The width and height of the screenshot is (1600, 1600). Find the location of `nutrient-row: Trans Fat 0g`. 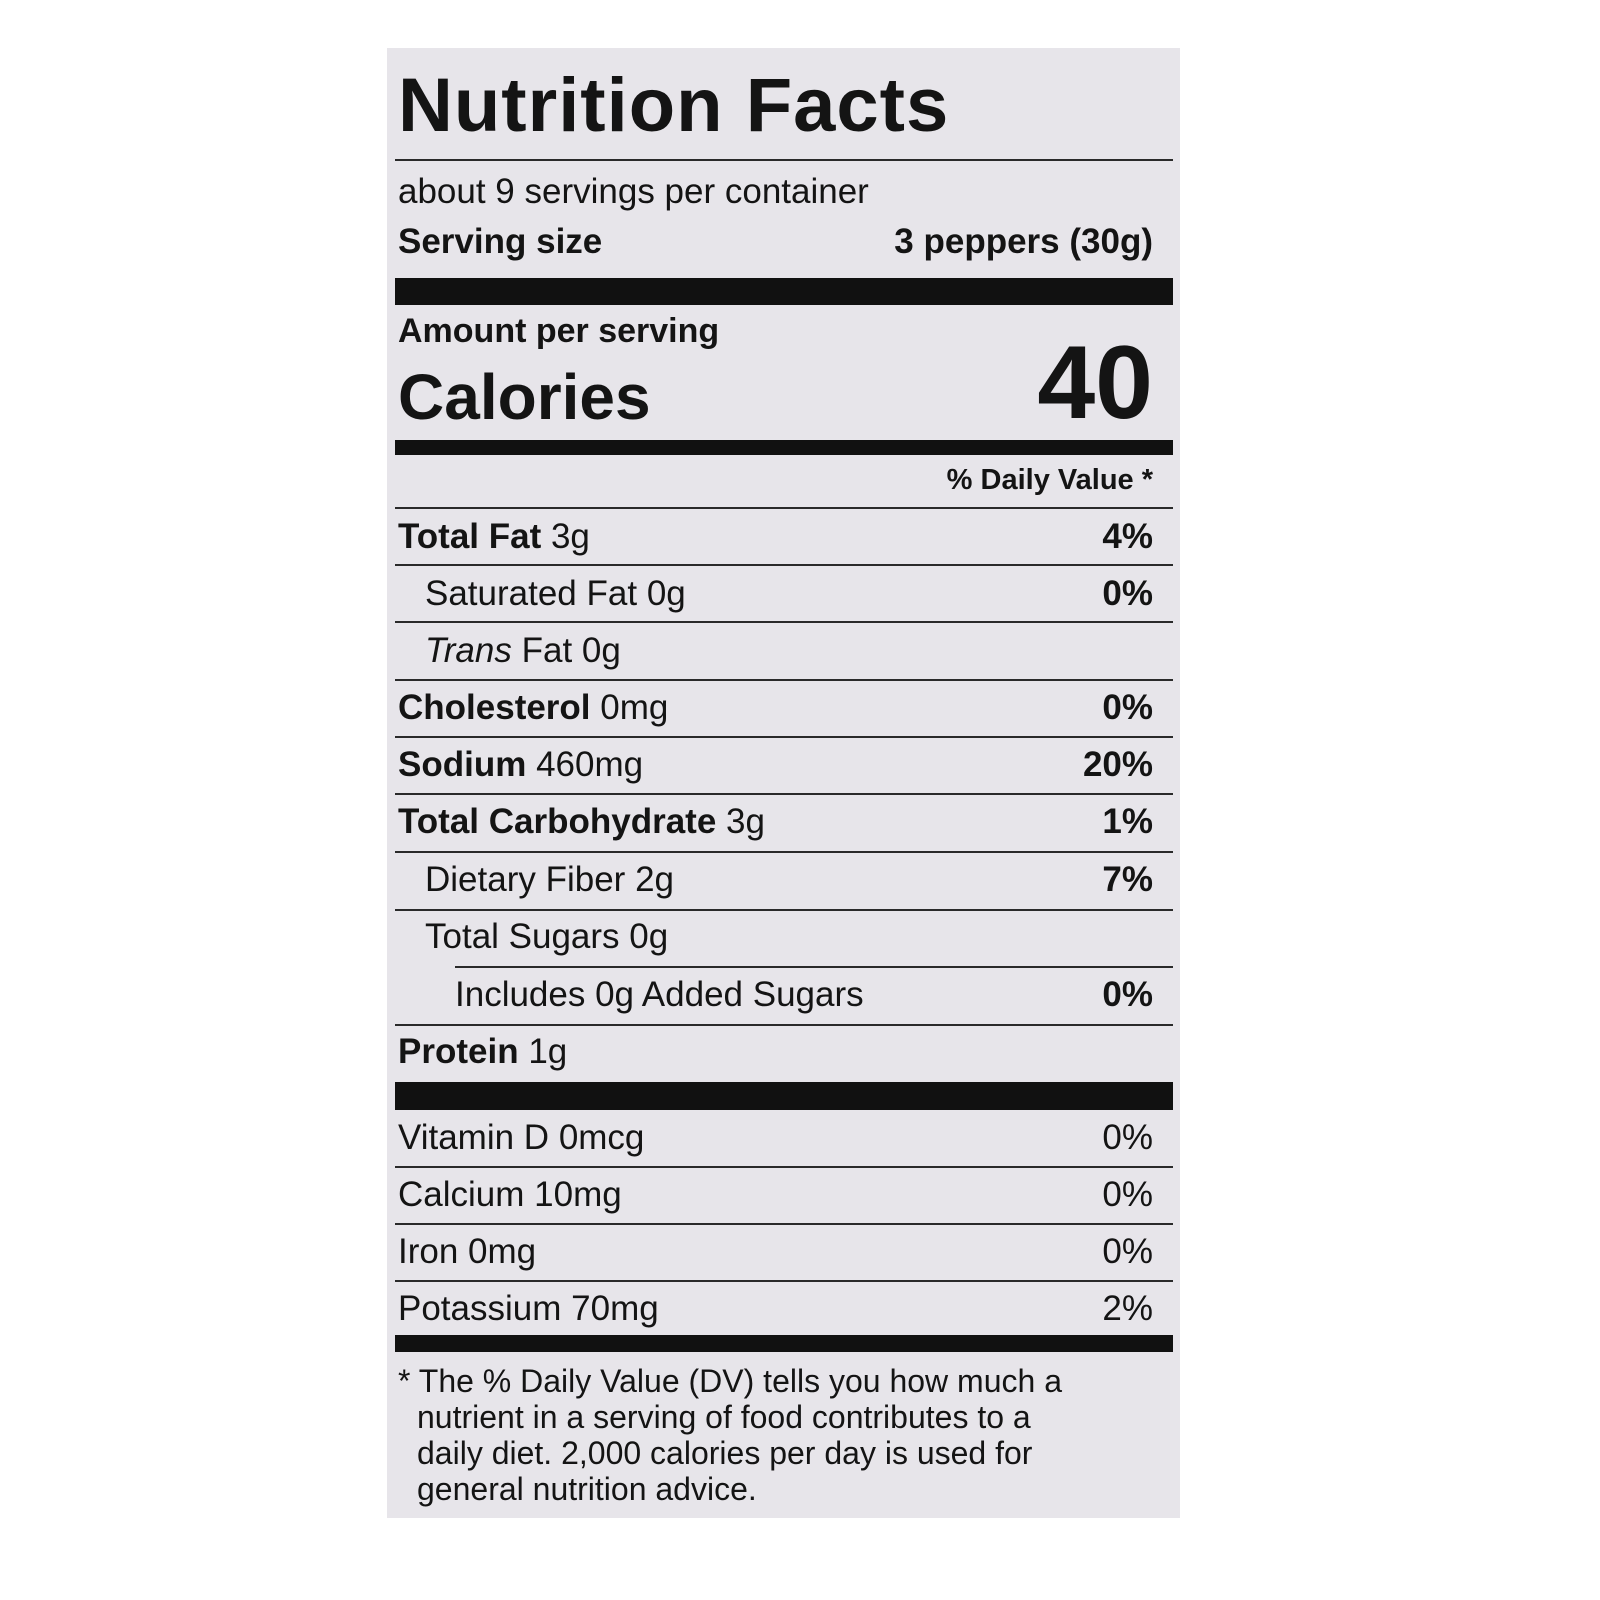

nutrient-row: Trans Fat 0g is located at coordinates (789, 651).